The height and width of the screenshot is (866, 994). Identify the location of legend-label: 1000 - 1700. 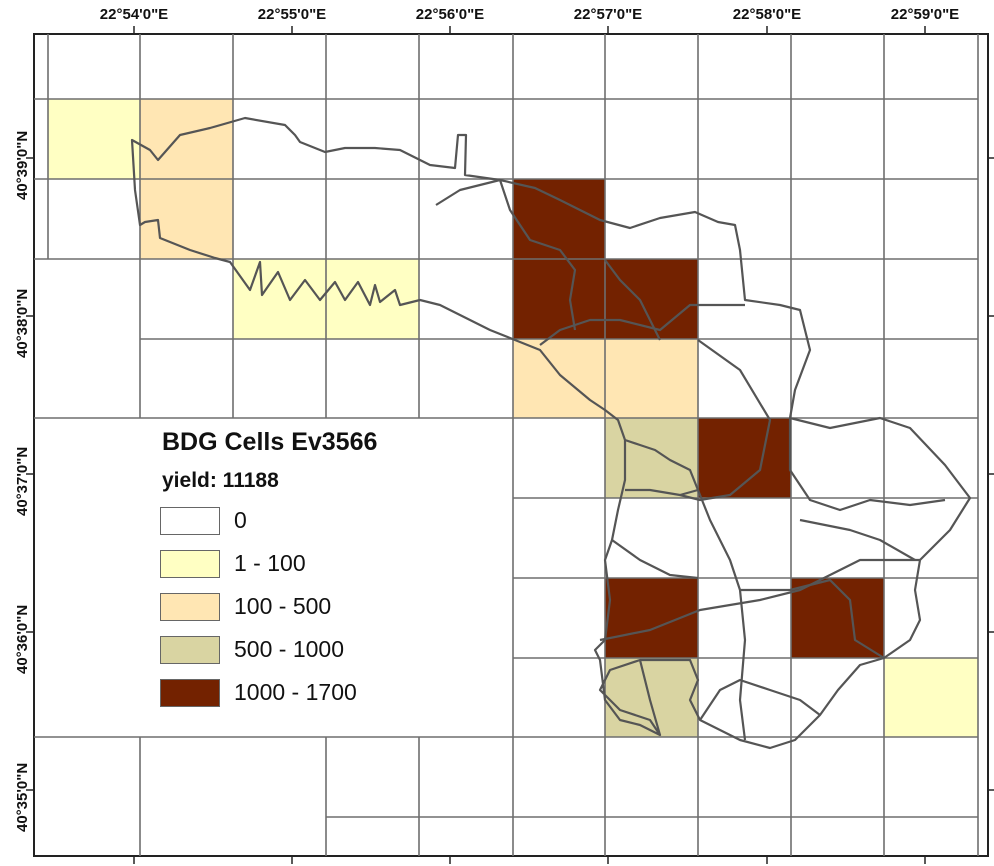
(295, 692).